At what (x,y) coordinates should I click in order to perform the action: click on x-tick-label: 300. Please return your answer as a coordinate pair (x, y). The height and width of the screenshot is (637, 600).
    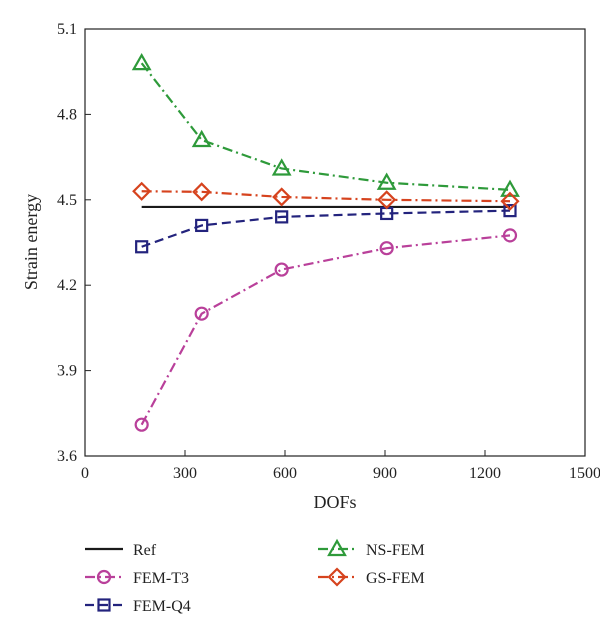
    Looking at the image, I should click on (185, 473).